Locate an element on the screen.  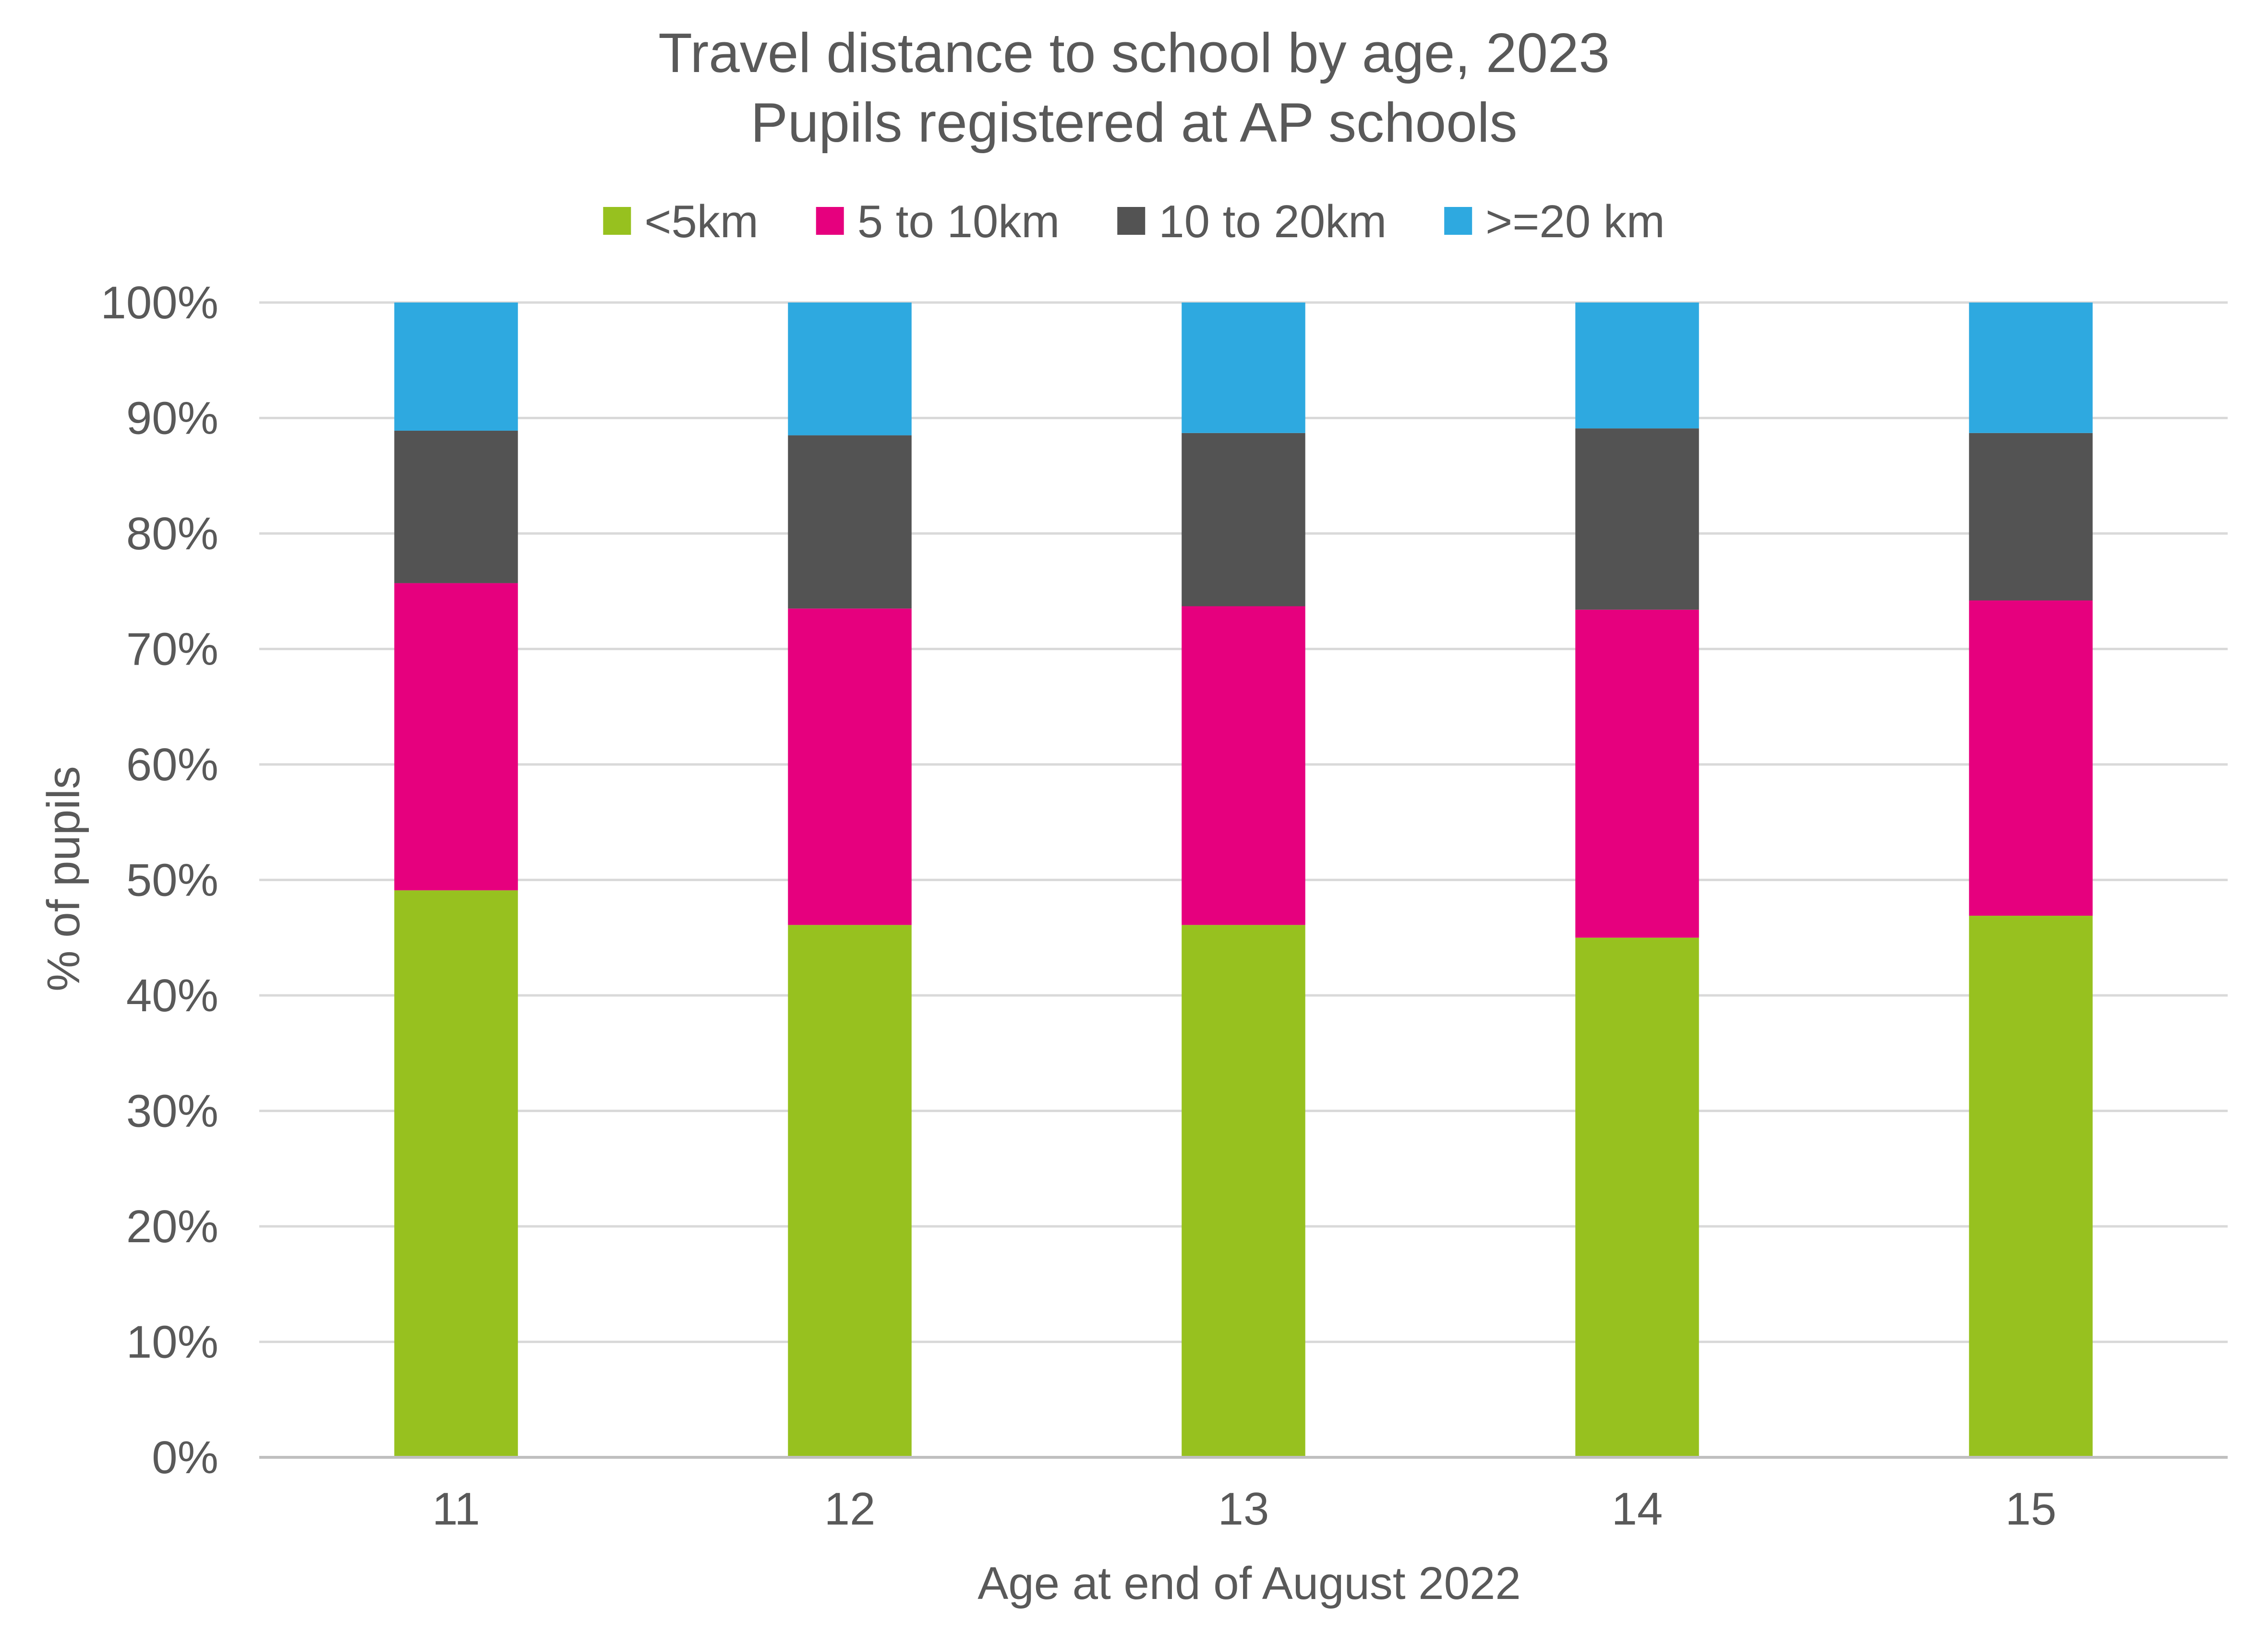
x-tick-label: 15 is located at coordinates (2031, 1509).